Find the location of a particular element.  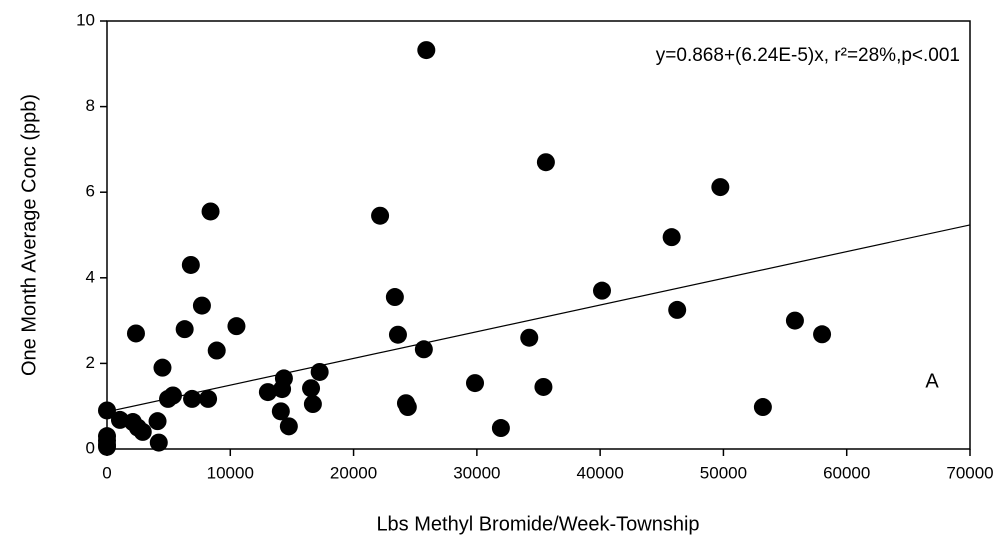

fit-equation: y=0.868+(6.24E-5)x, r²=28%,p<.001 is located at coordinates (808, 55).